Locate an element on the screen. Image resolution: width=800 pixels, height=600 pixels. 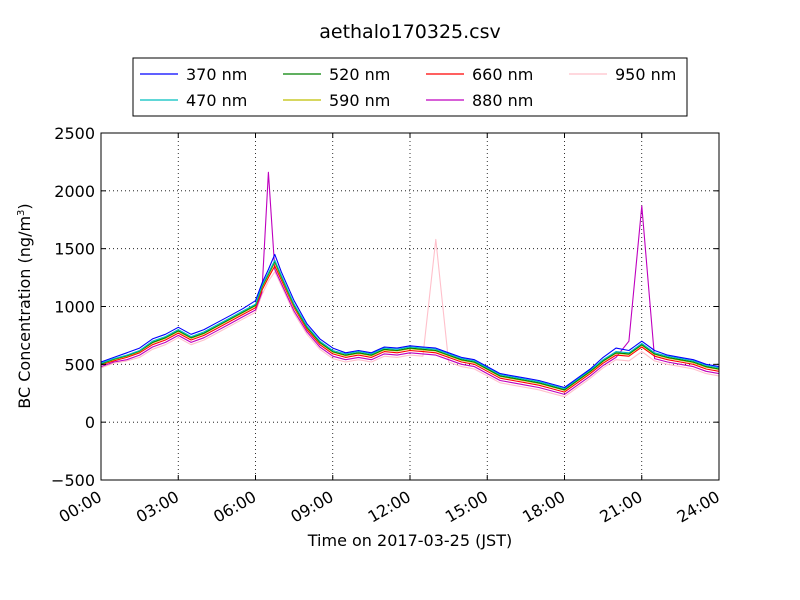
x-tick-label: 12:00 is located at coordinates (389, 507).